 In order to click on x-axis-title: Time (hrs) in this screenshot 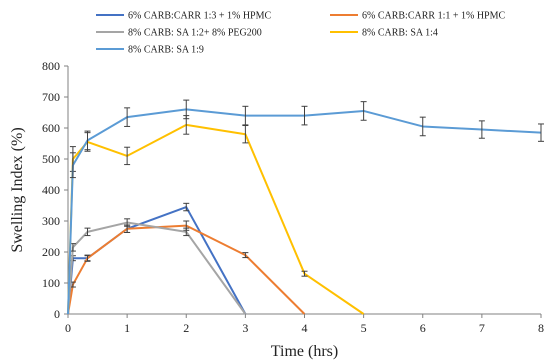, I will do `click(304, 351)`.